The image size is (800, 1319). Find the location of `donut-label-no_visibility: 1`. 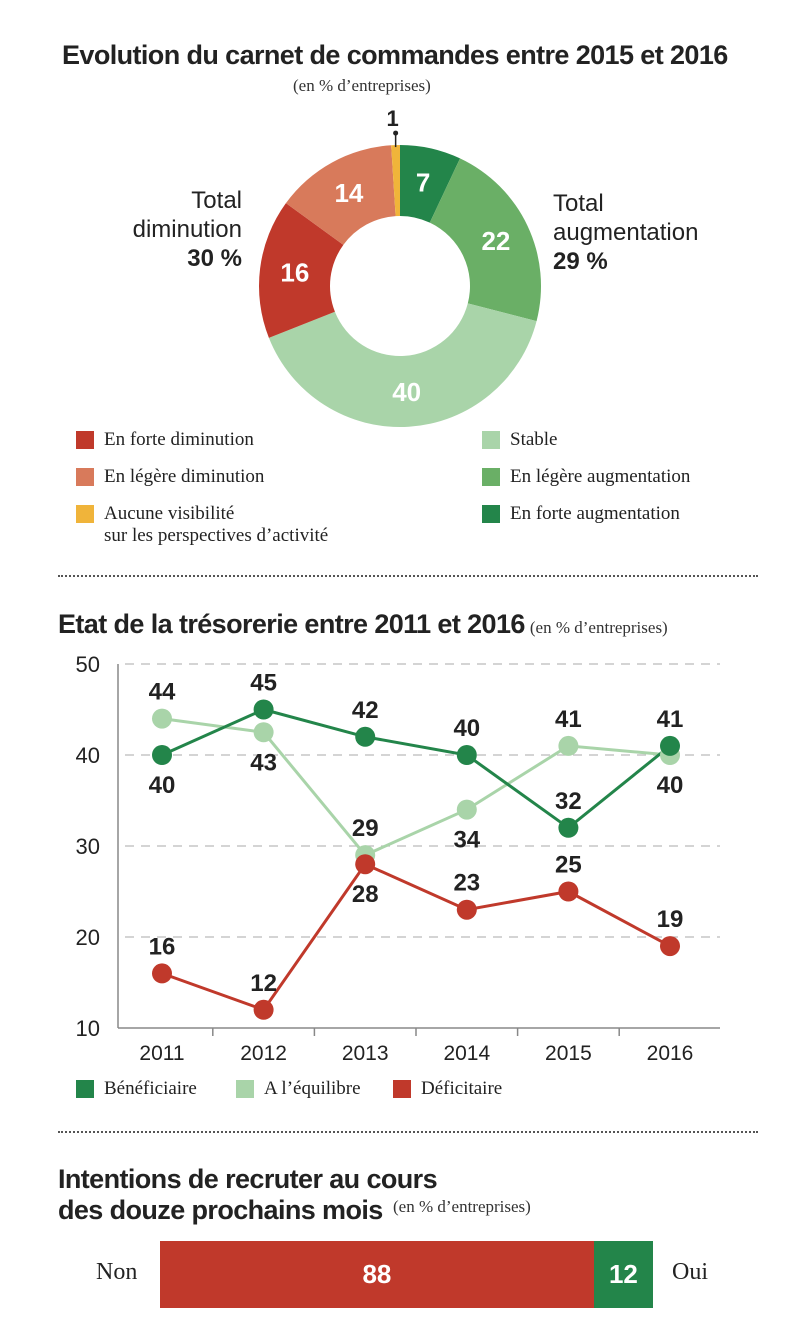

donut-label-no_visibility: 1 is located at coordinates (393, 118).